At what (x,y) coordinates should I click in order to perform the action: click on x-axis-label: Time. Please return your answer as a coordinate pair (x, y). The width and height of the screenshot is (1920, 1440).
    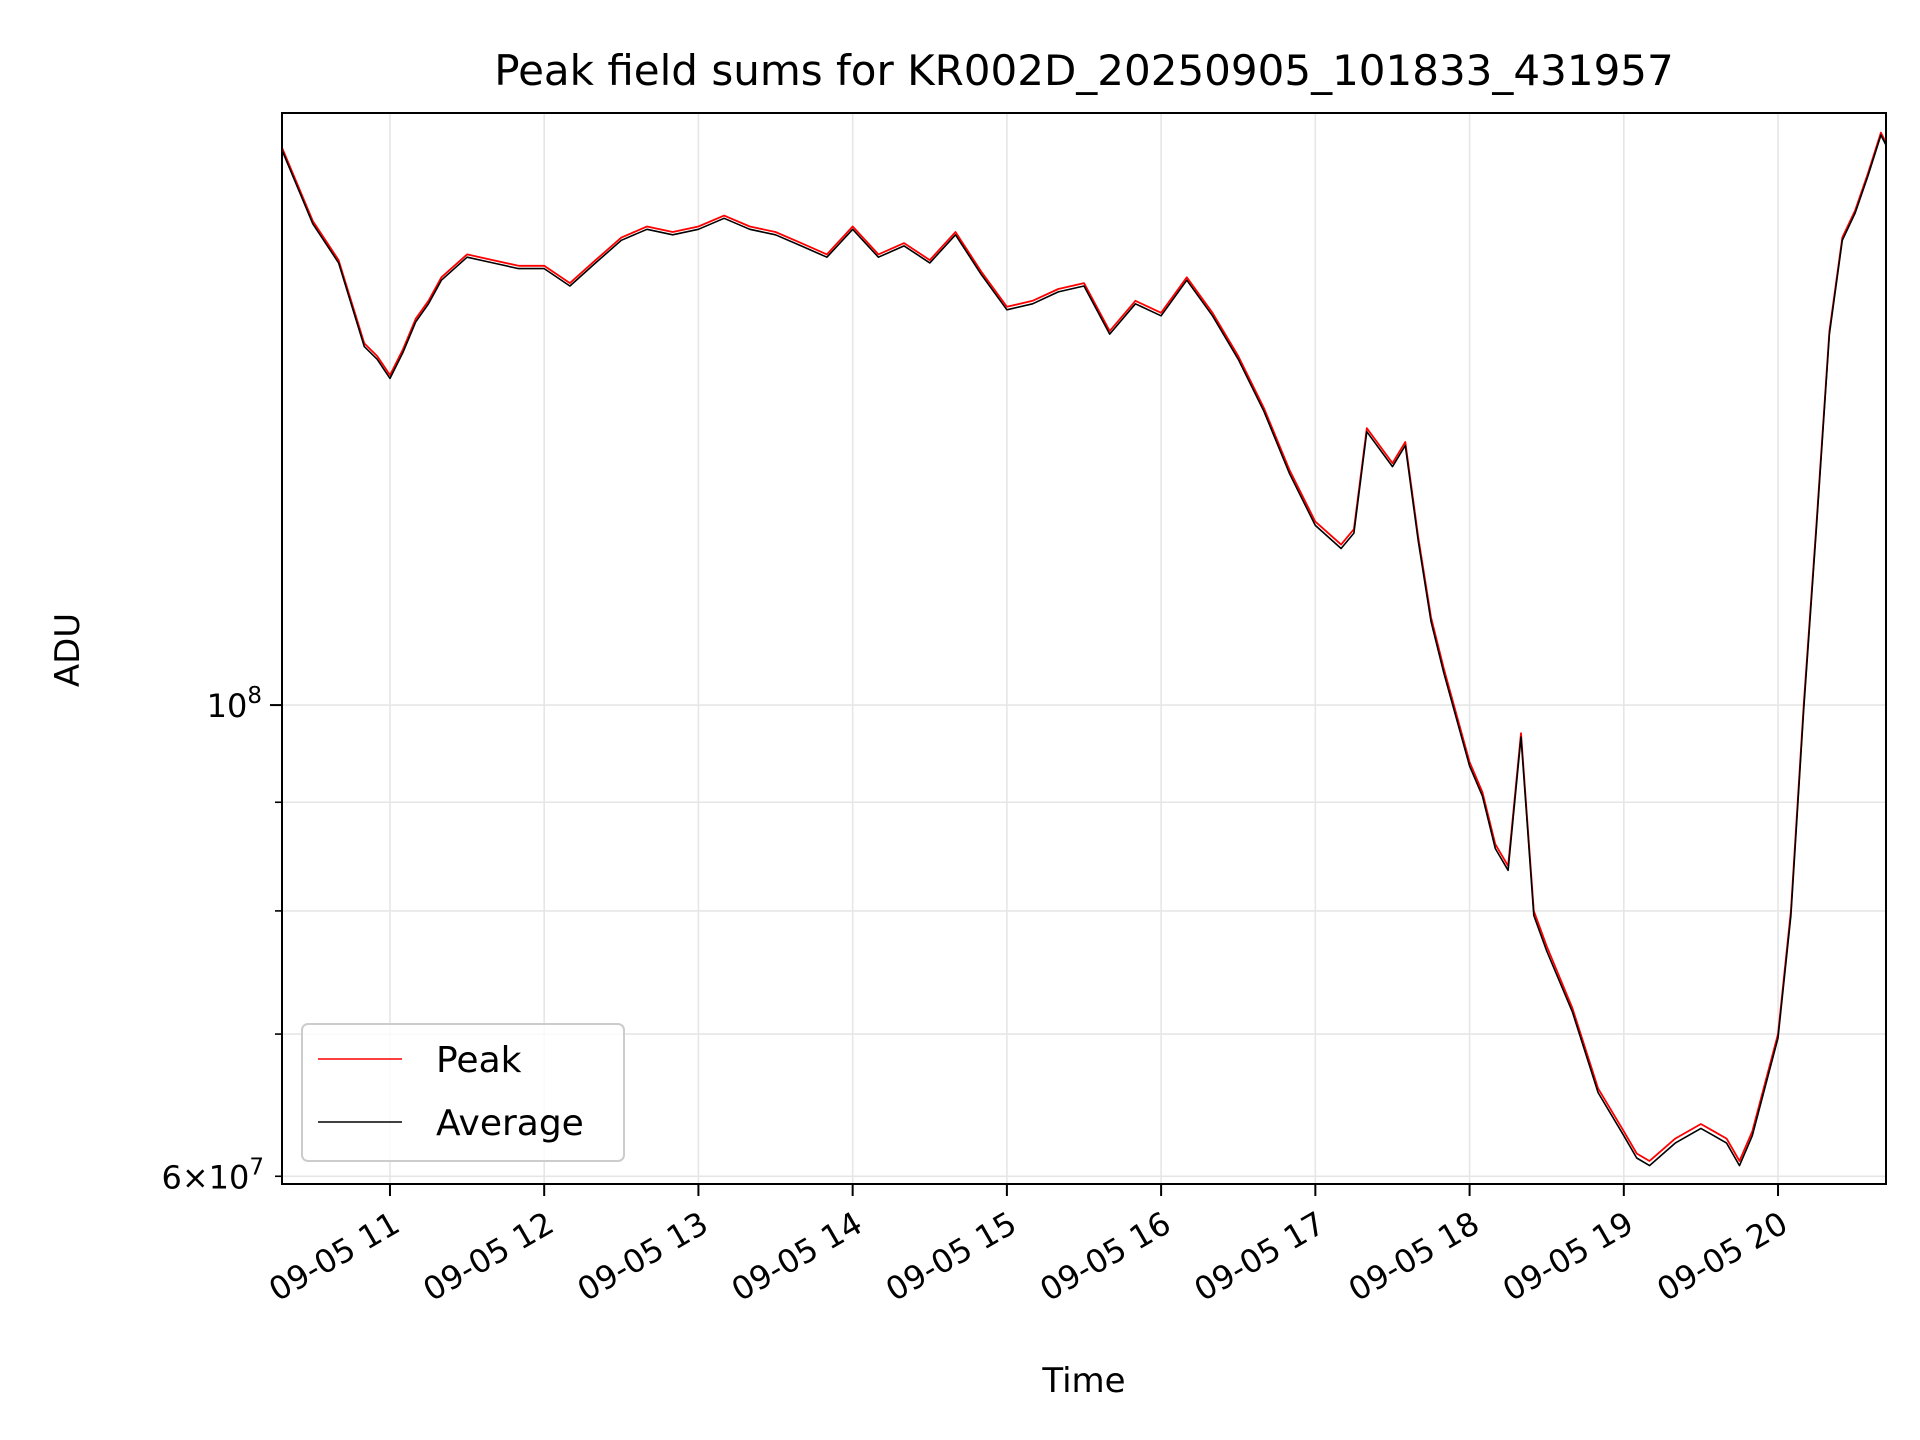
    Looking at the image, I should click on (1083, 1381).